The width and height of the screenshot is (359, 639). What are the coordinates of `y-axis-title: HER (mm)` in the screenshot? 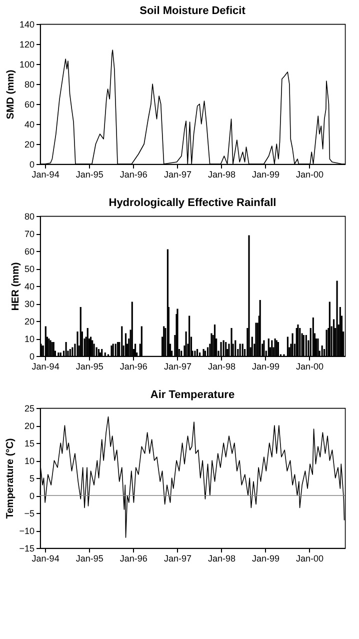 It's located at (16, 286).